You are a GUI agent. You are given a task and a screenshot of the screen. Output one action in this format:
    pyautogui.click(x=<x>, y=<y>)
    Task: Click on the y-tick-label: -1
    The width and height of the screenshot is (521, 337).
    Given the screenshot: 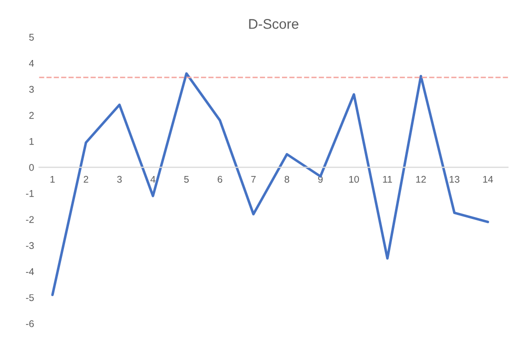 What is the action you would take?
    pyautogui.click(x=30, y=193)
    